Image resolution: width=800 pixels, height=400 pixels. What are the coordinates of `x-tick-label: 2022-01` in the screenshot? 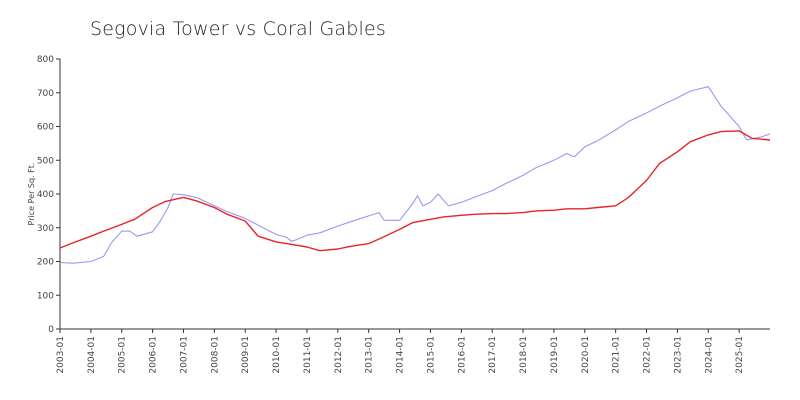 It's located at (648, 355).